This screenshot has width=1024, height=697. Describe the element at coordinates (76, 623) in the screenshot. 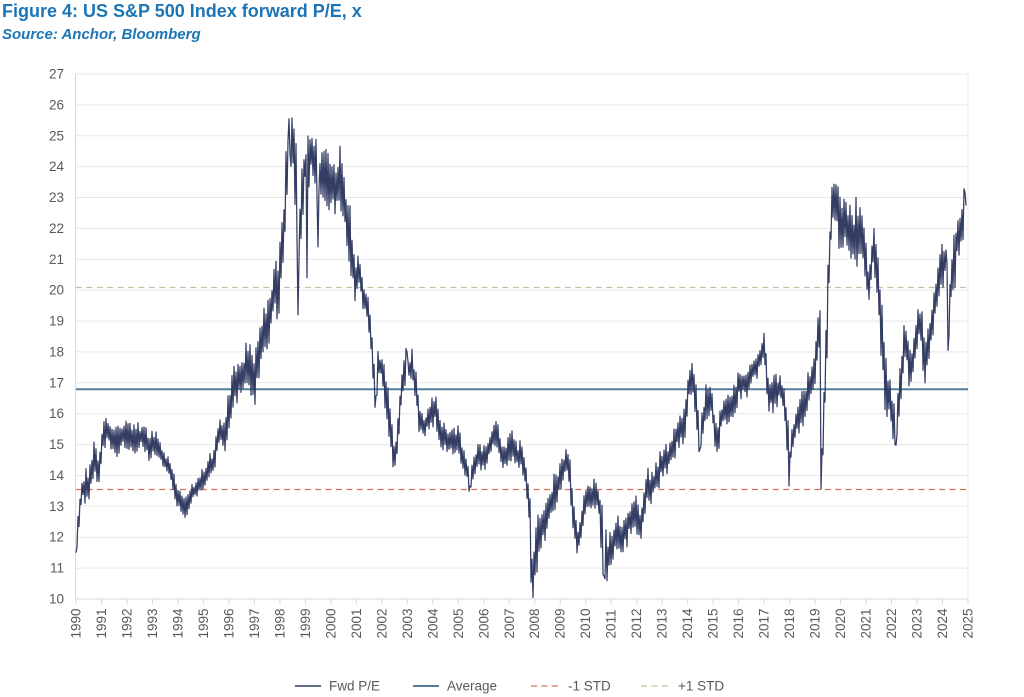

I see `svg-text: 1990` at that location.